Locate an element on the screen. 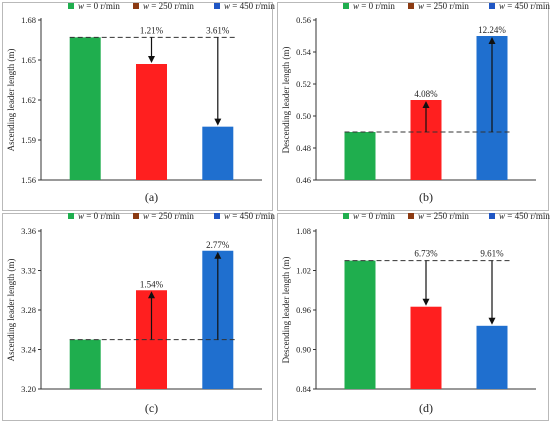  y-tick-label: 0.84 is located at coordinates (304, 389).